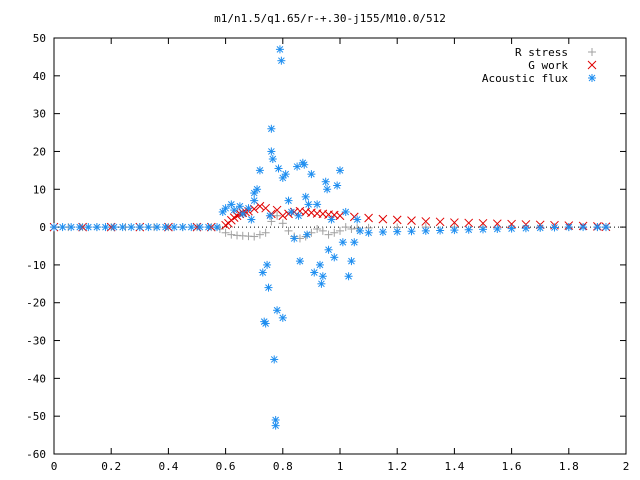 The width and height of the screenshot is (640, 480). I want to click on x-tick-label: 1.2, so click(397, 466).